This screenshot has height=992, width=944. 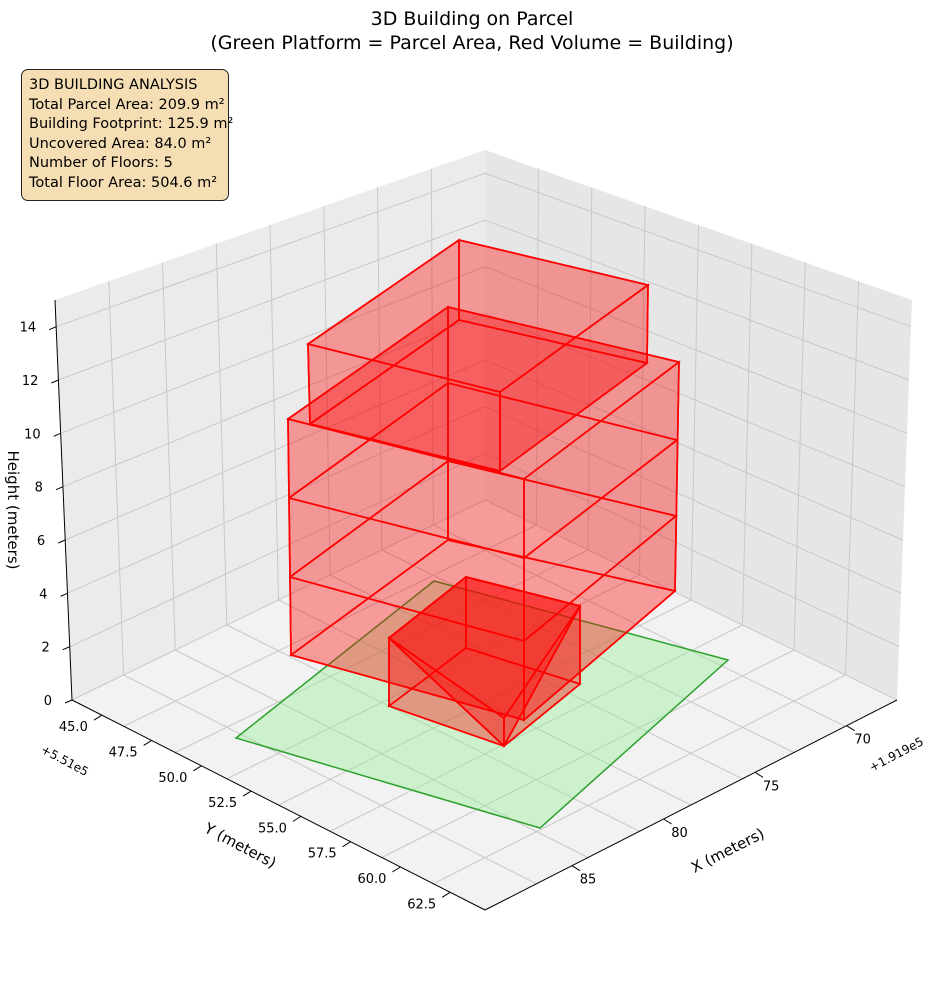 I want to click on z-tick-label: 4, so click(x=43, y=594).